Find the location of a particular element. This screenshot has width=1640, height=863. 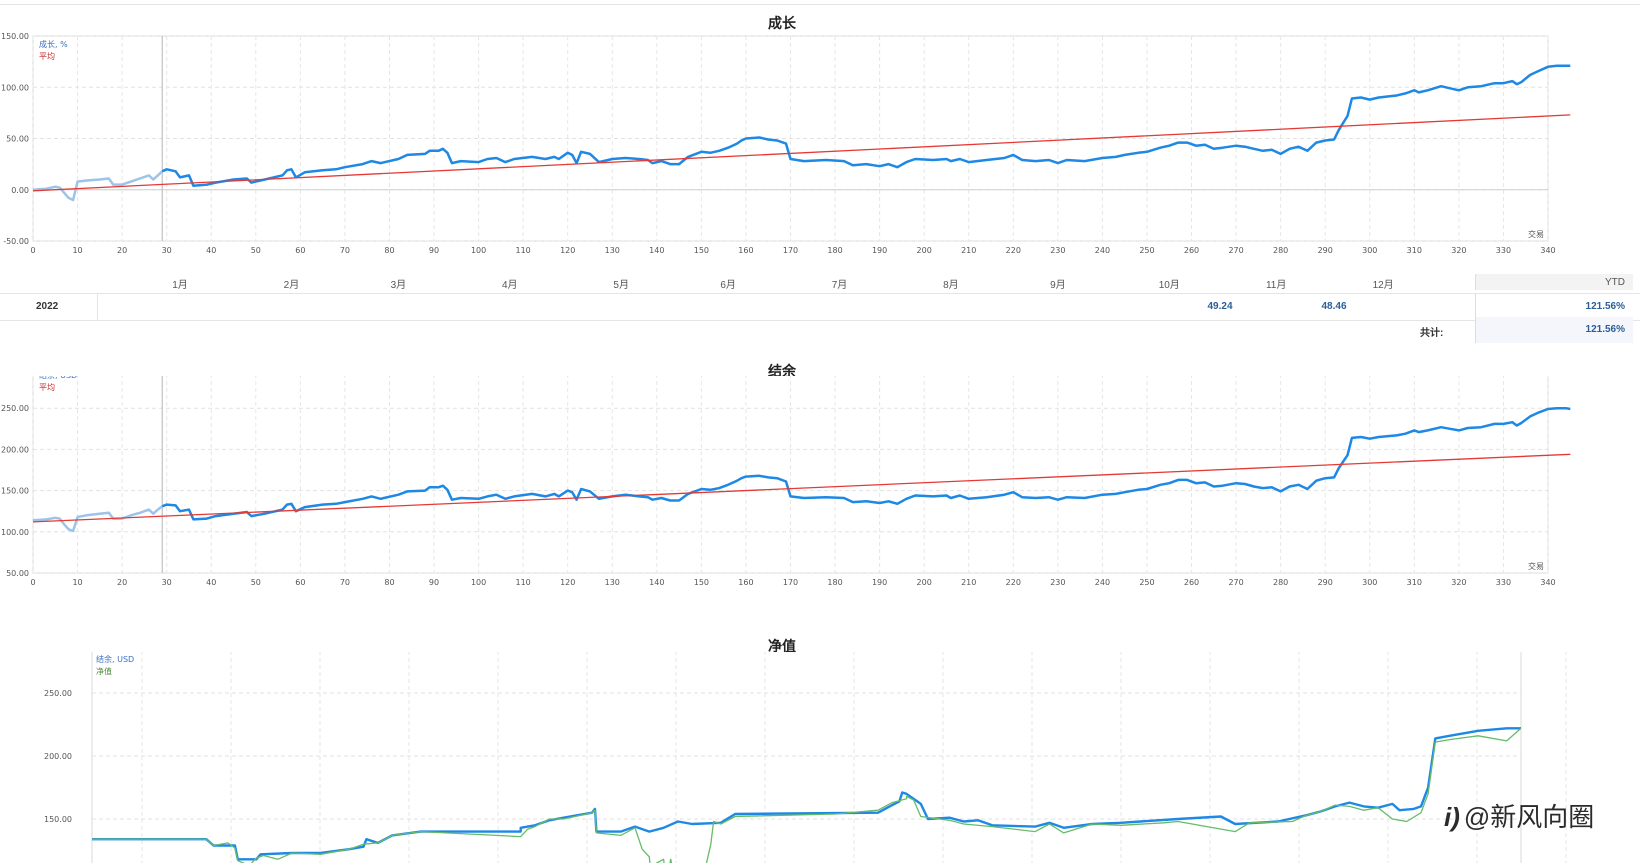

month-value-nov: 48.46 is located at coordinates (1334, 306).